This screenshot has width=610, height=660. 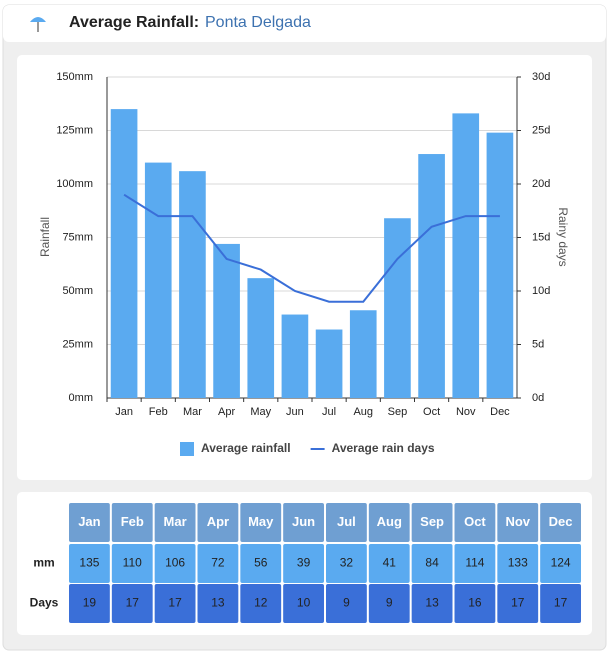 What do you see at coordinates (258, 22) in the screenshot?
I see `location: Ponta Delgada` at bounding box center [258, 22].